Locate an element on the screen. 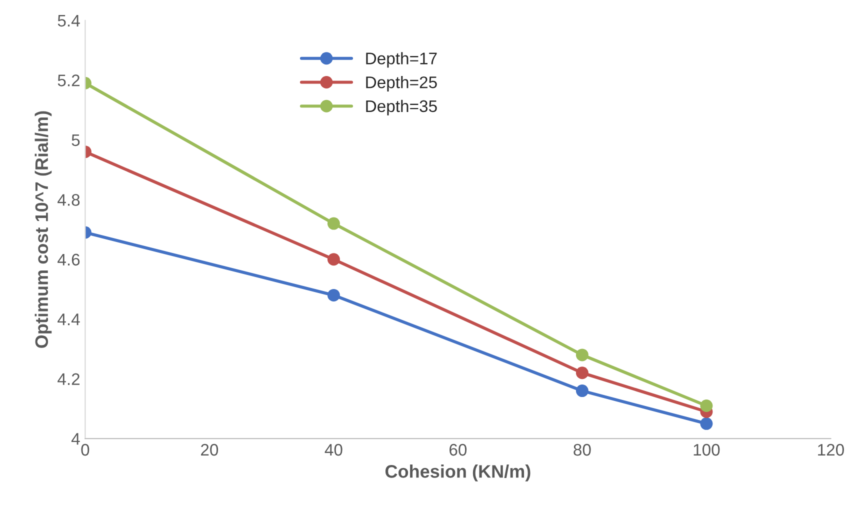 Image resolution: width=852 pixels, height=510 pixels. x-tick-label: 60 is located at coordinates (458, 450).